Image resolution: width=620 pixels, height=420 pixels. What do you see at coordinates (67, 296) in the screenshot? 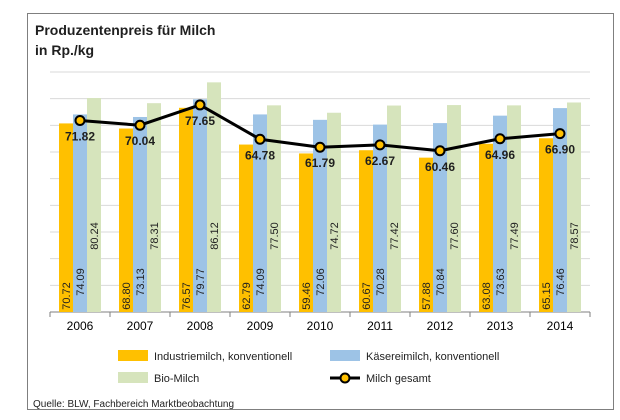
I see `bar-value-label: 70.72` at bounding box center [67, 296].